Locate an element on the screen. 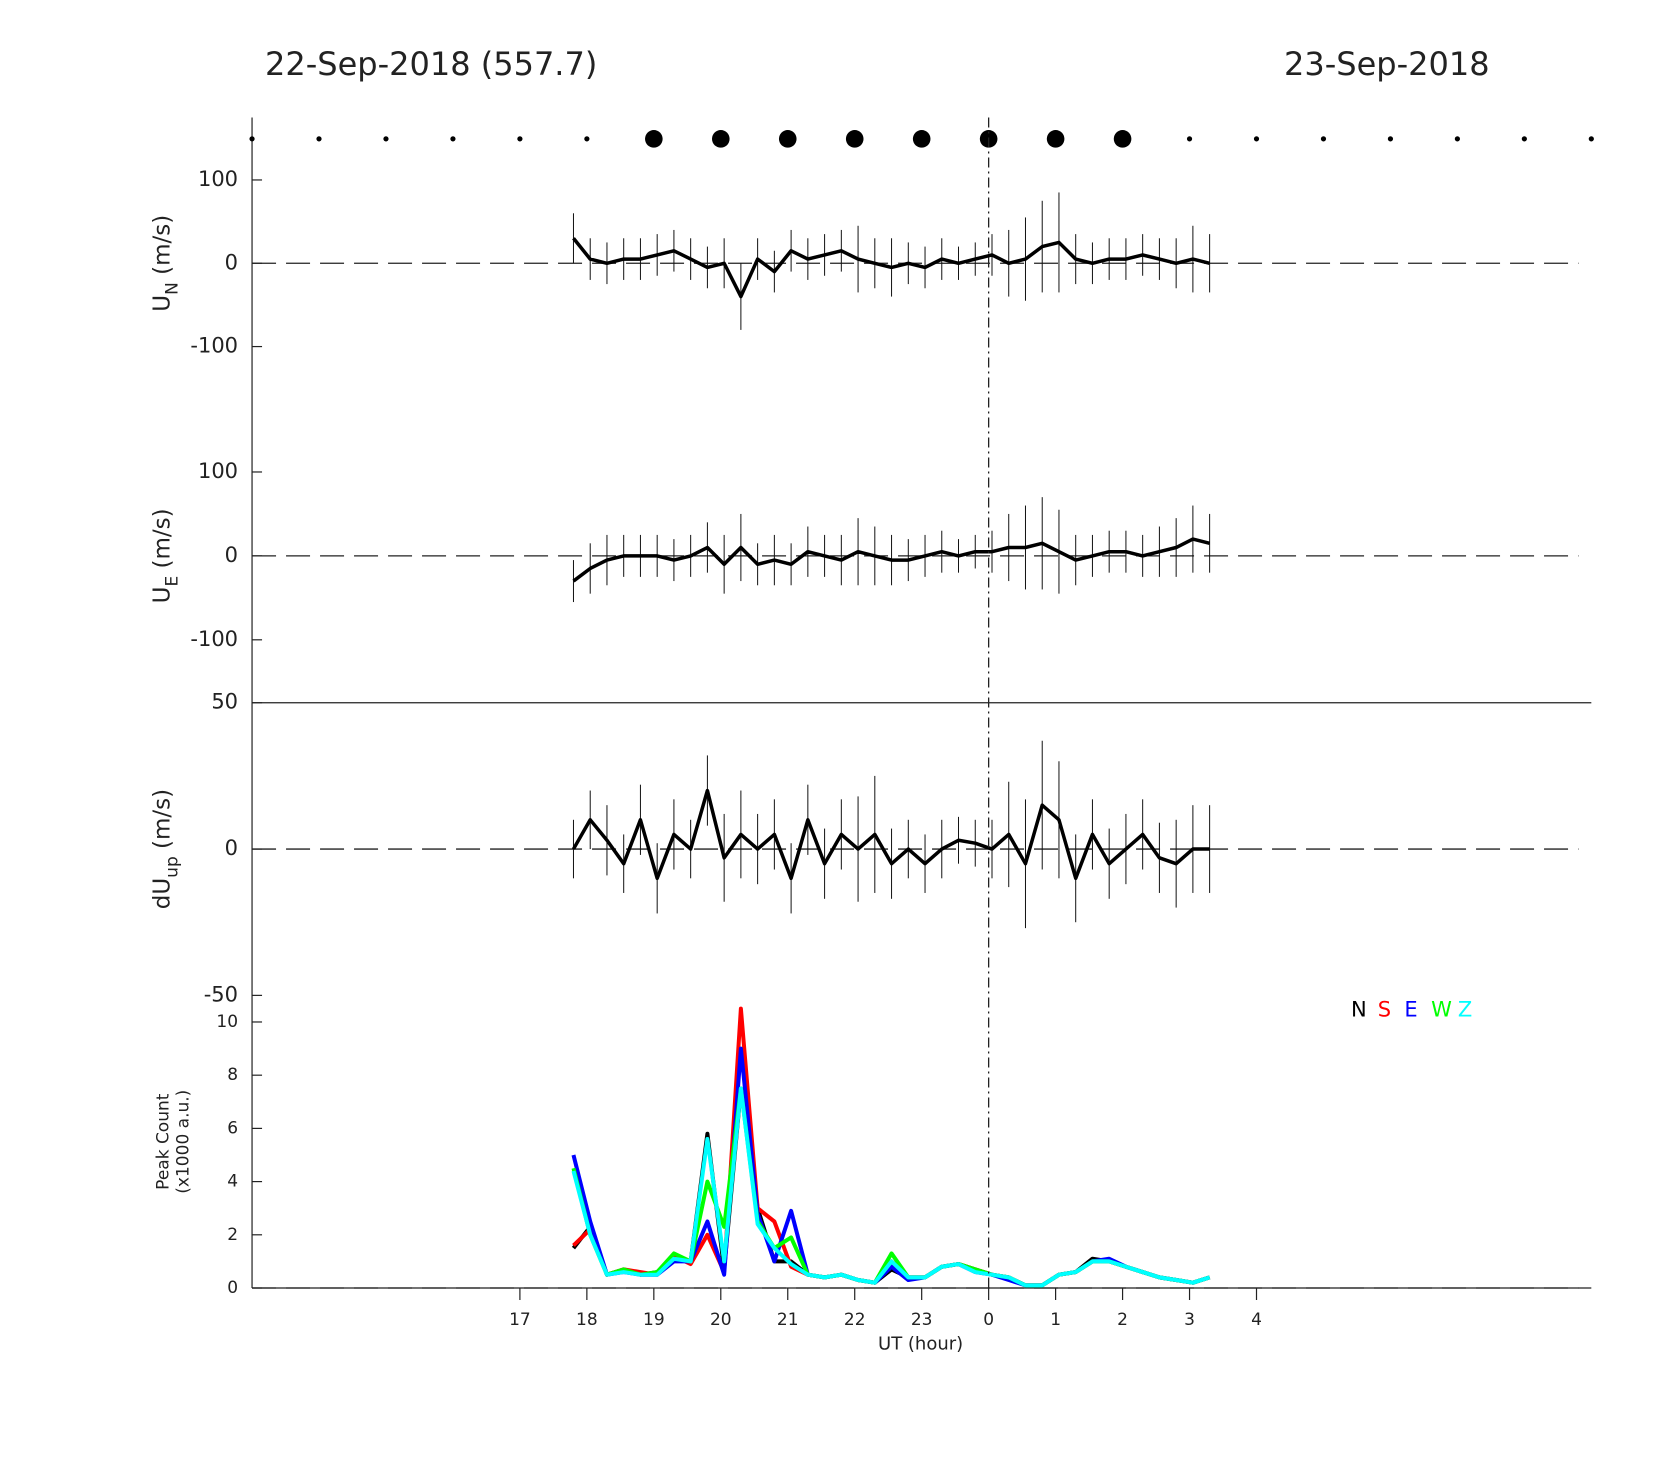 Image resolution: width=1667 pixels, height=1458 pixels. legend-entry: N is located at coordinates (1359, 1009).